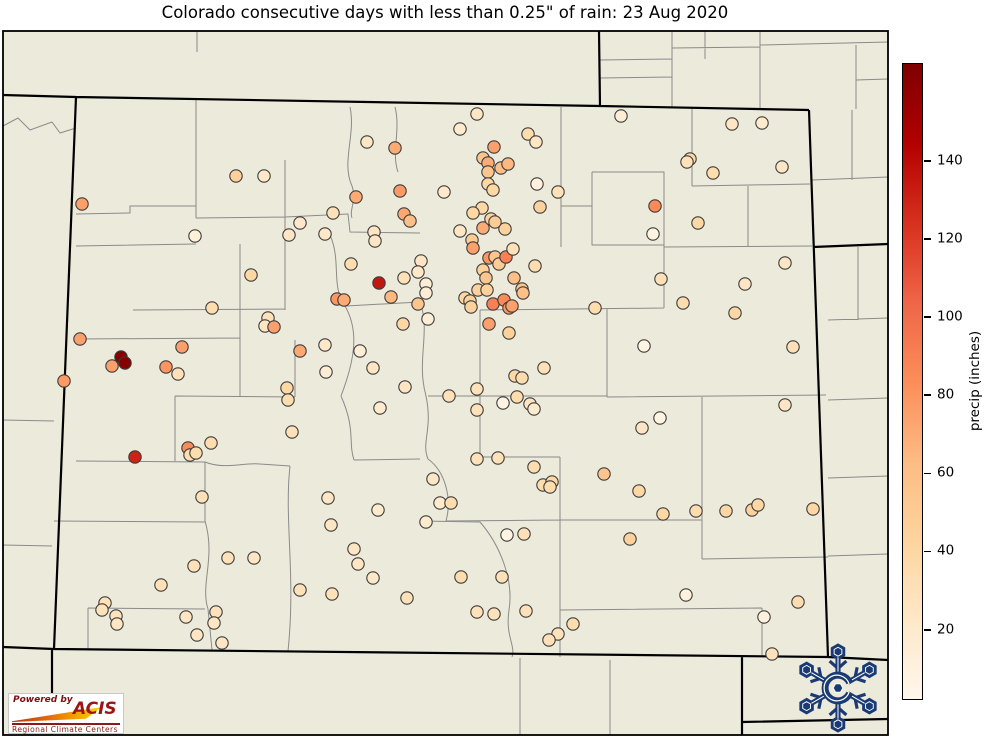 The height and width of the screenshot is (737, 991). What do you see at coordinates (66, 724) in the screenshot?
I see `acis-divider` at bounding box center [66, 724].